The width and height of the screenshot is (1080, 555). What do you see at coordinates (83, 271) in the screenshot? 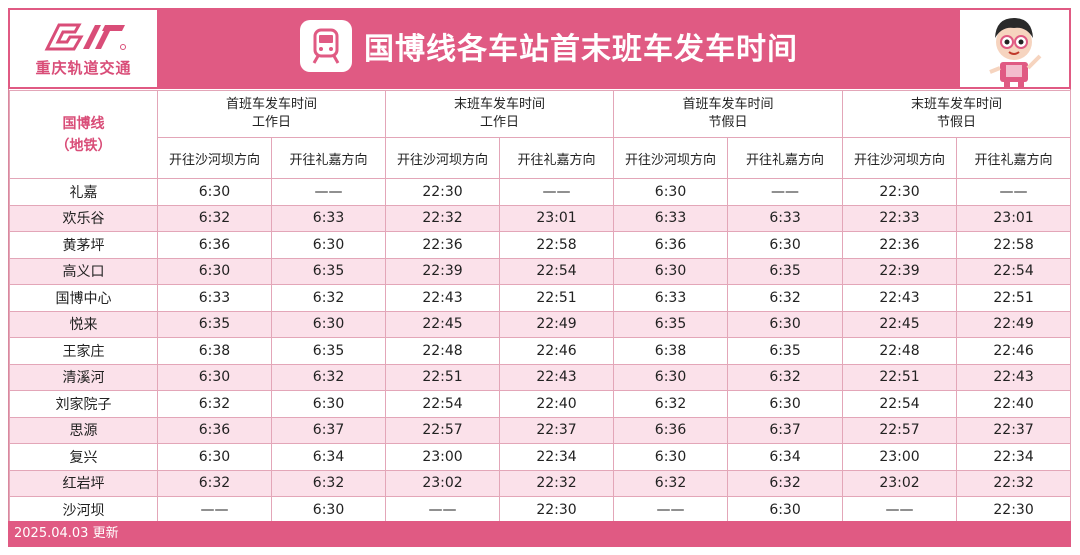
I see `station-name: 高义口` at bounding box center [83, 271].